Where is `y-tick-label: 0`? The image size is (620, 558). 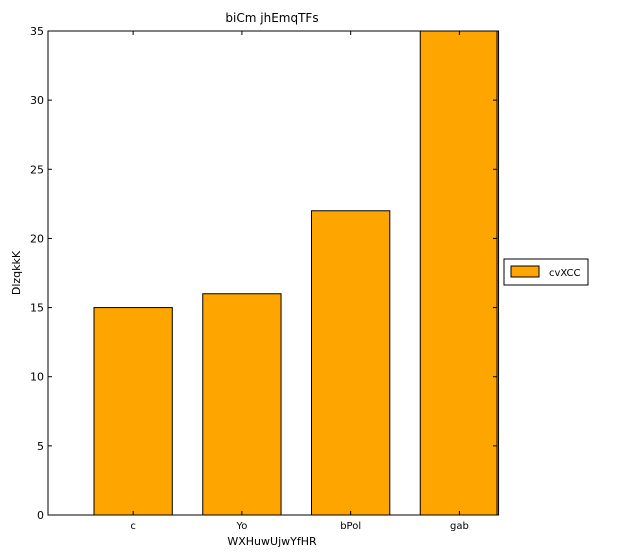
y-tick-label: 0 is located at coordinates (40, 515).